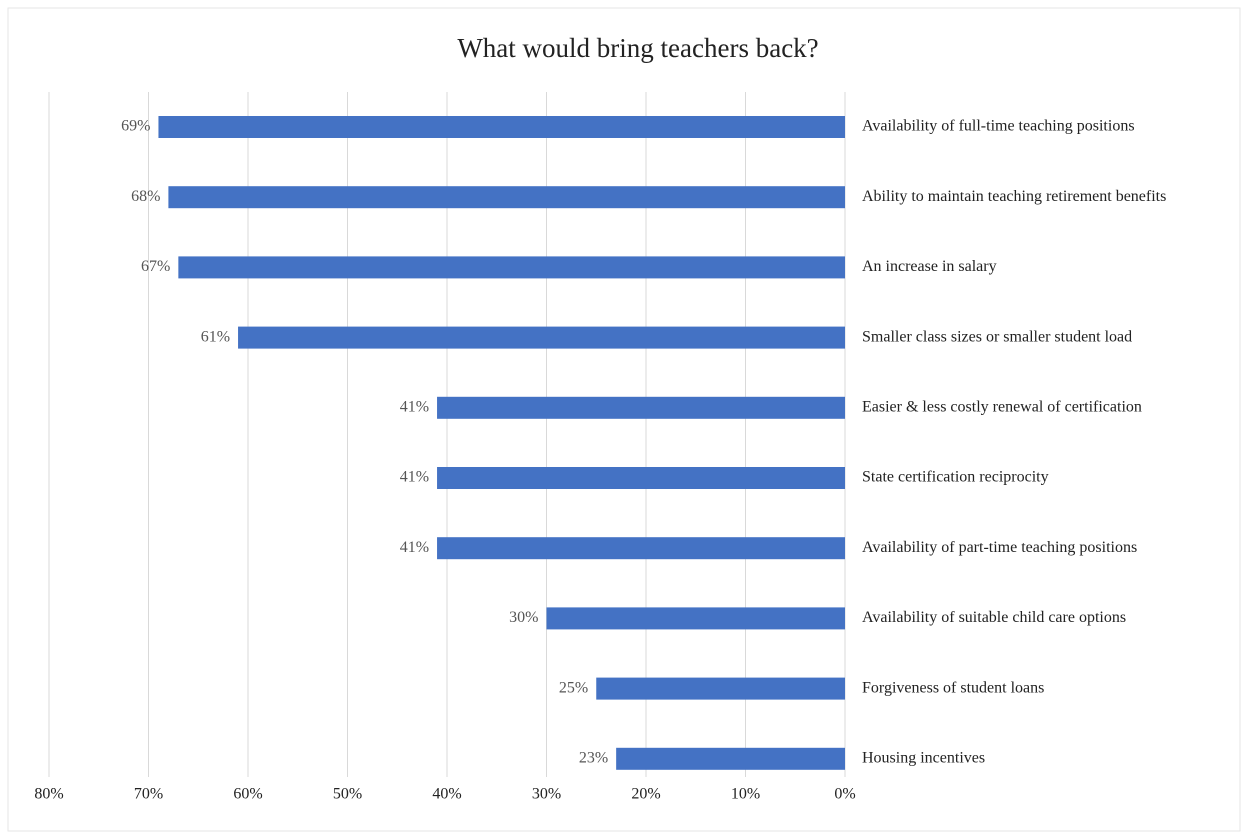 The image size is (1248, 839). Describe the element at coordinates (546, 794) in the screenshot. I see `x-tick-label: 30%` at that location.